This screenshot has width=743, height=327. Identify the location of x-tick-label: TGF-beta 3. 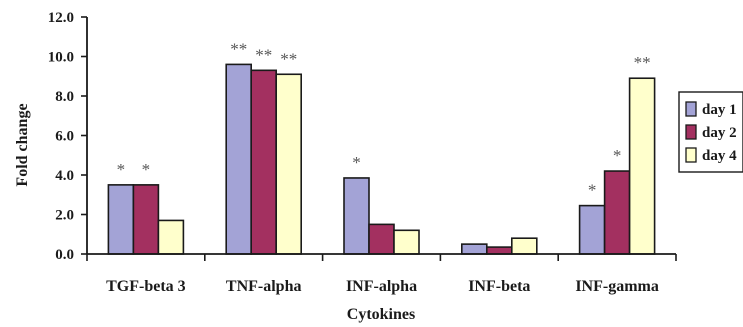
(146, 286).